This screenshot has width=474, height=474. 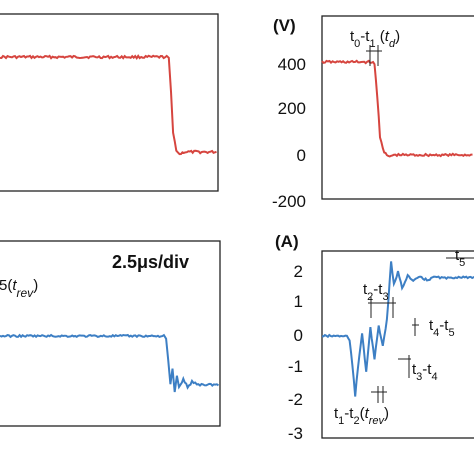 What do you see at coordinates (295, 433) in the screenshot?
I see `y-tick-label: -3` at bounding box center [295, 433].